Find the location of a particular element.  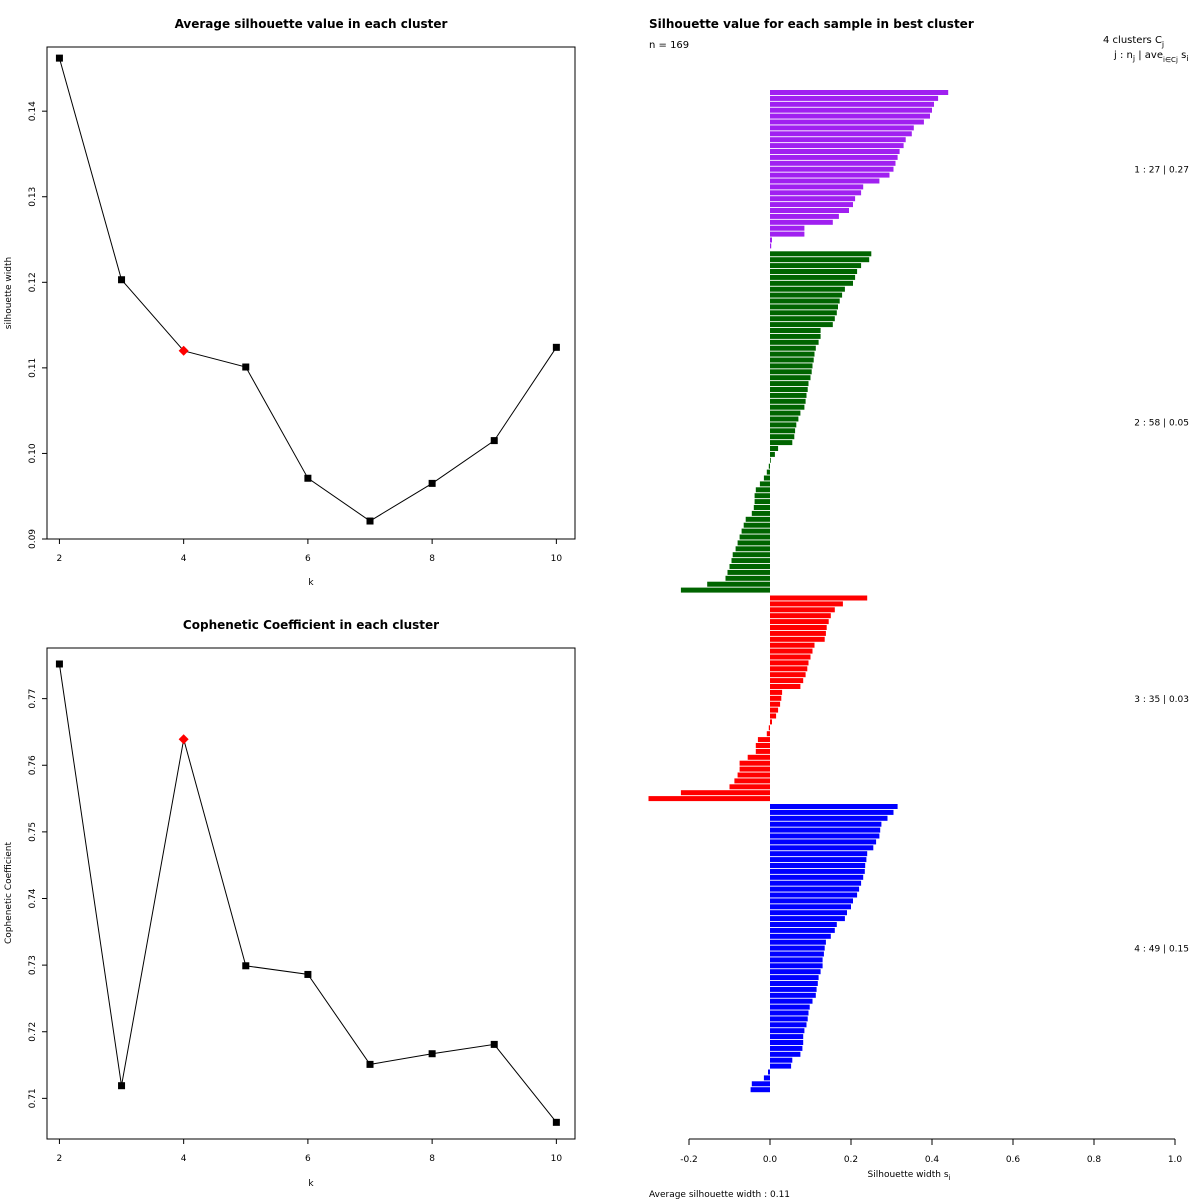

cluster-label: 2 : 58 | 0.05 is located at coordinates (1161, 423).